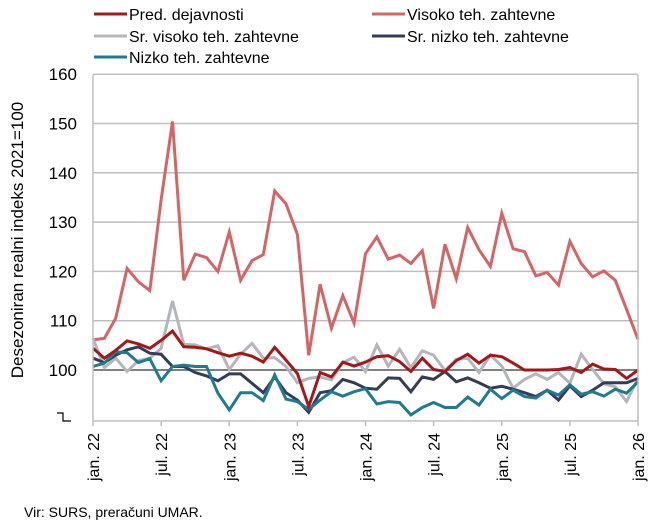 This screenshot has height=528, width=651. What do you see at coordinates (186, 15) in the screenshot?
I see `legend-label: Pred. dejavnosti` at bounding box center [186, 15].